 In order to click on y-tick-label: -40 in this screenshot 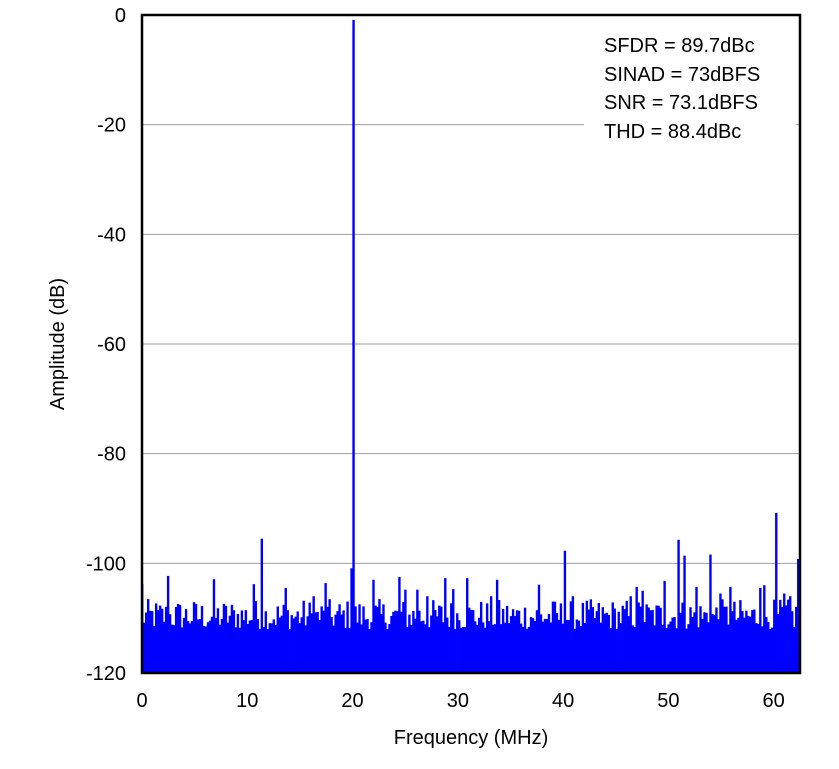, I will do `click(111, 235)`.